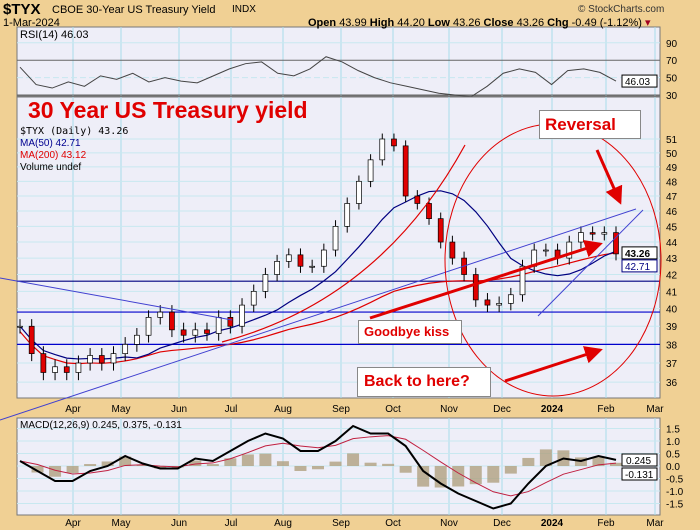 This screenshot has width=700, height=530. I want to click on price-tick-label: 37, so click(672, 364).